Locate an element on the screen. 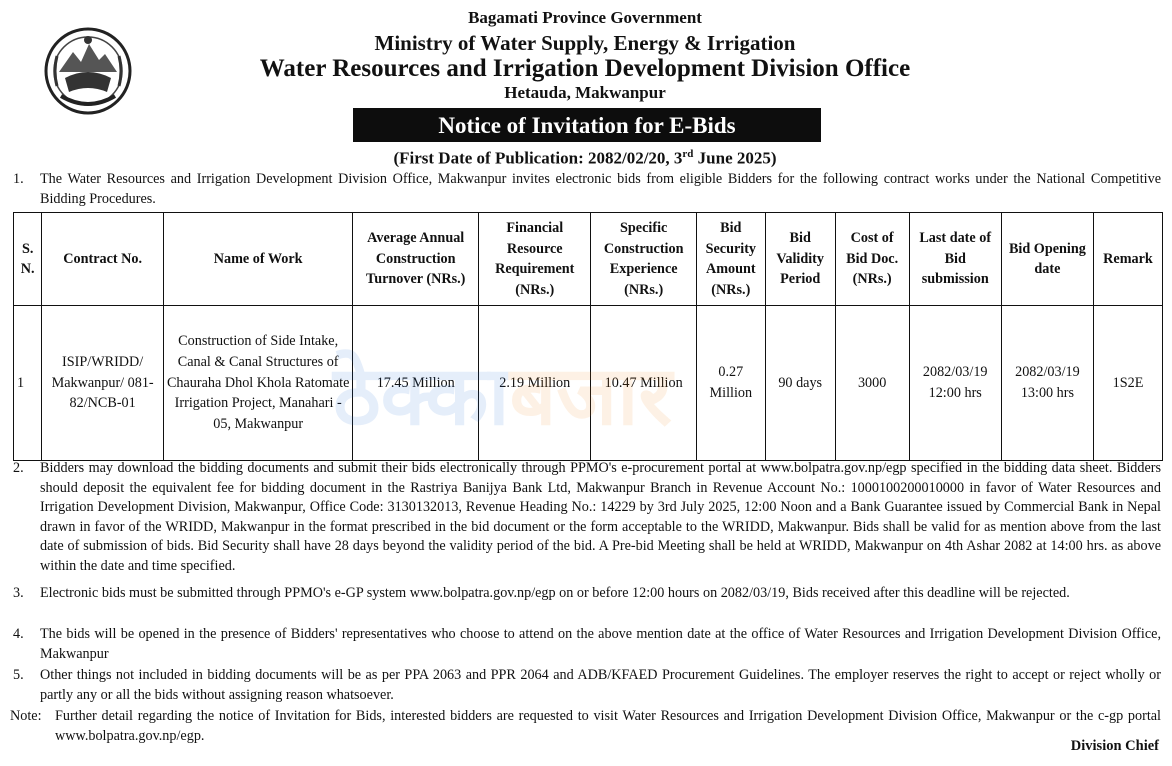 This screenshot has height=766, width=1172. cell-financial-resource: 2.19 Million is located at coordinates (535, 383).